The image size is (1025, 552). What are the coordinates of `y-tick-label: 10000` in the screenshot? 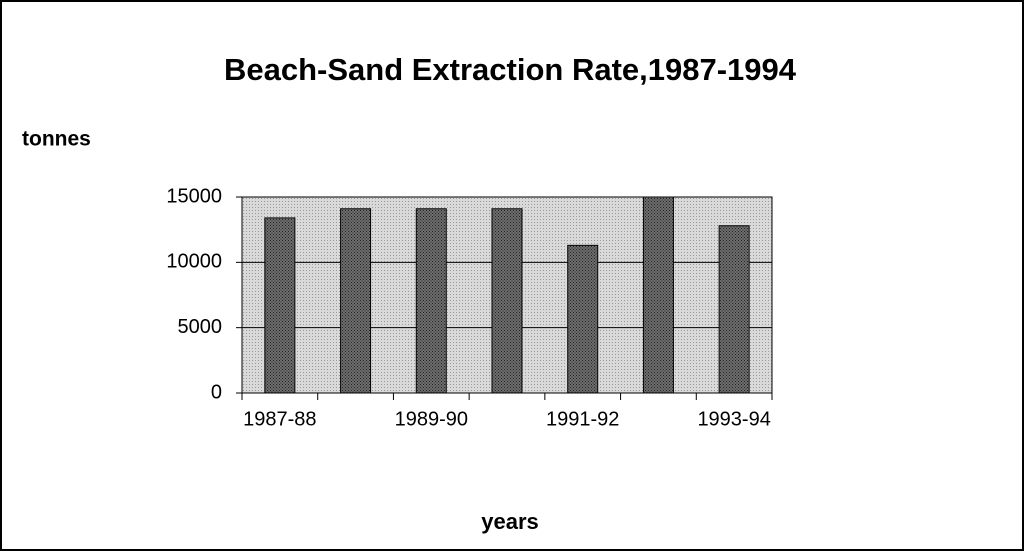 It's located at (194, 262).